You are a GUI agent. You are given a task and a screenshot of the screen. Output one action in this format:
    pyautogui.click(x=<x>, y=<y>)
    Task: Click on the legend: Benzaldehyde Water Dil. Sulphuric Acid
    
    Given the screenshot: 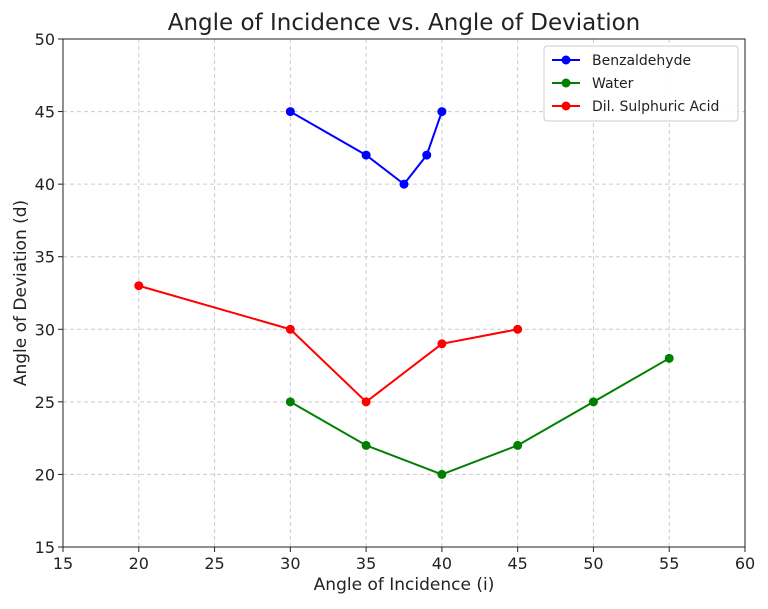 What is the action you would take?
    pyautogui.click(x=641, y=83)
    